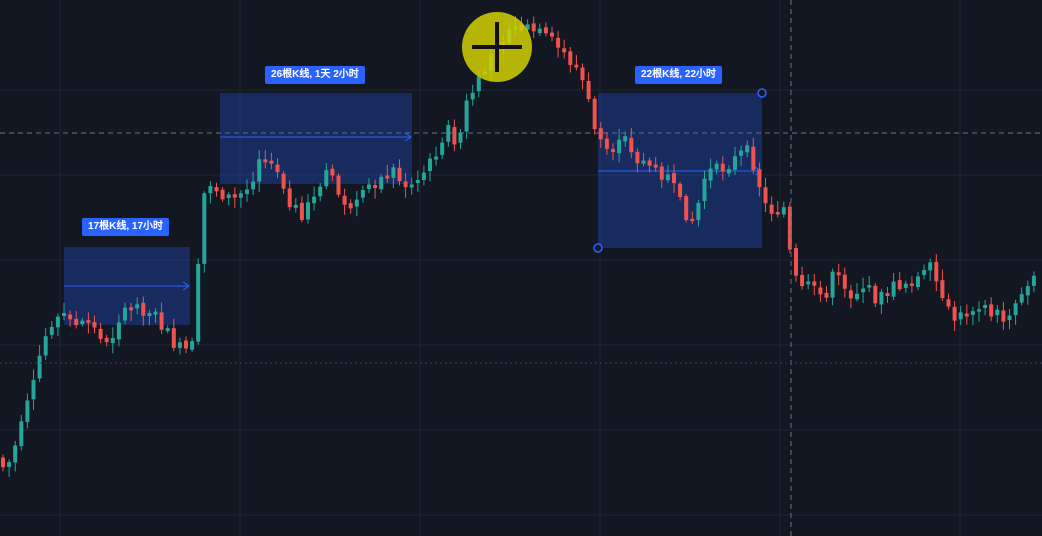 This screenshot has height=536, width=1042. Describe the element at coordinates (315, 75) in the screenshot. I see `range-label-2: 26根K线, 1天 2小时` at that location.